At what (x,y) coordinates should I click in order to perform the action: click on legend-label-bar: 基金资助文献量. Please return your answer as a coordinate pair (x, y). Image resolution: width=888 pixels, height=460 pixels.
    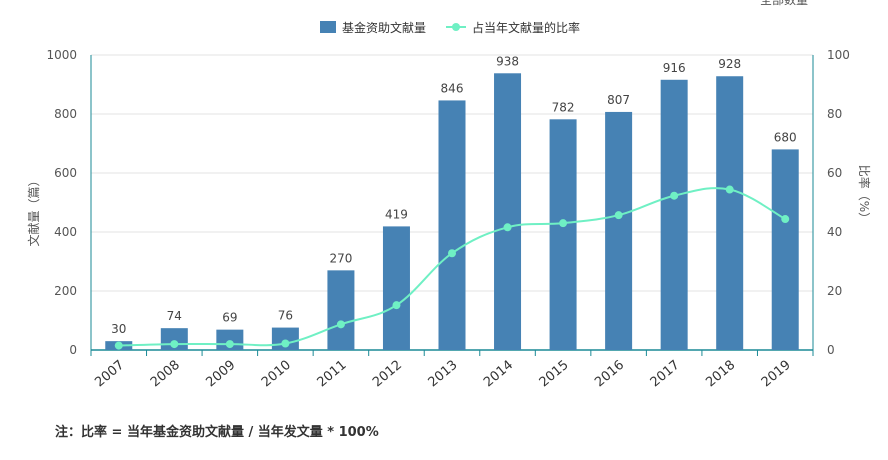
    Looking at the image, I should click on (384, 27).